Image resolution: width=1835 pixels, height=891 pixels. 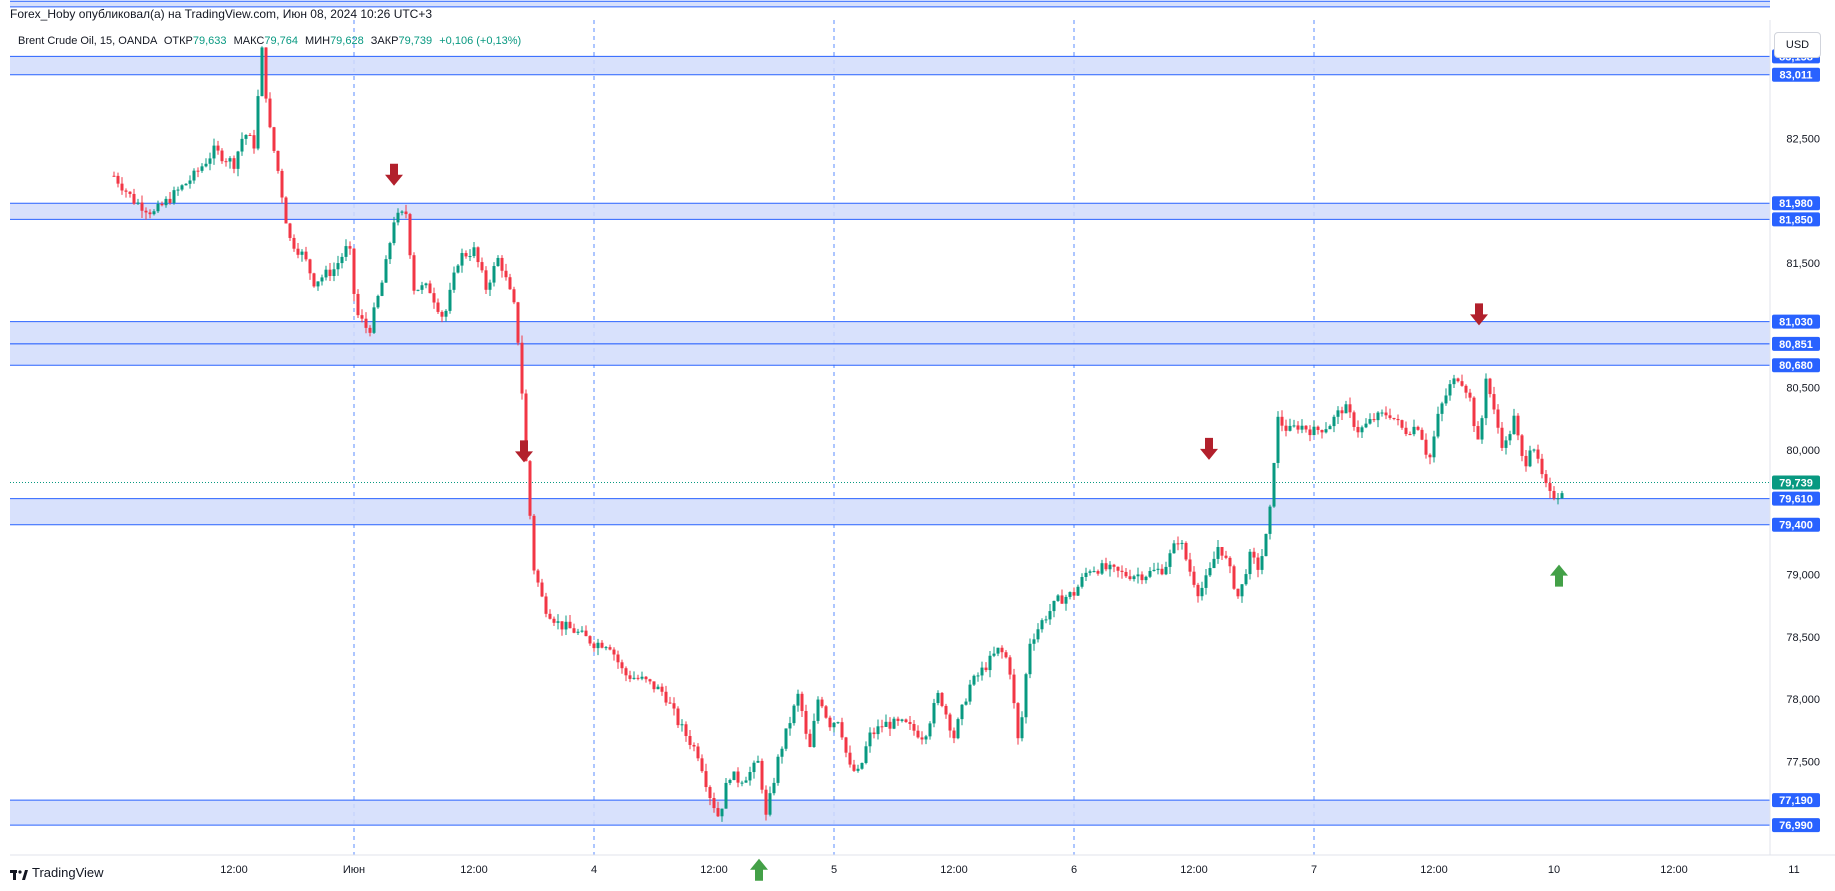 I want to click on price-label-text: 79,610, so click(x=1796, y=500).